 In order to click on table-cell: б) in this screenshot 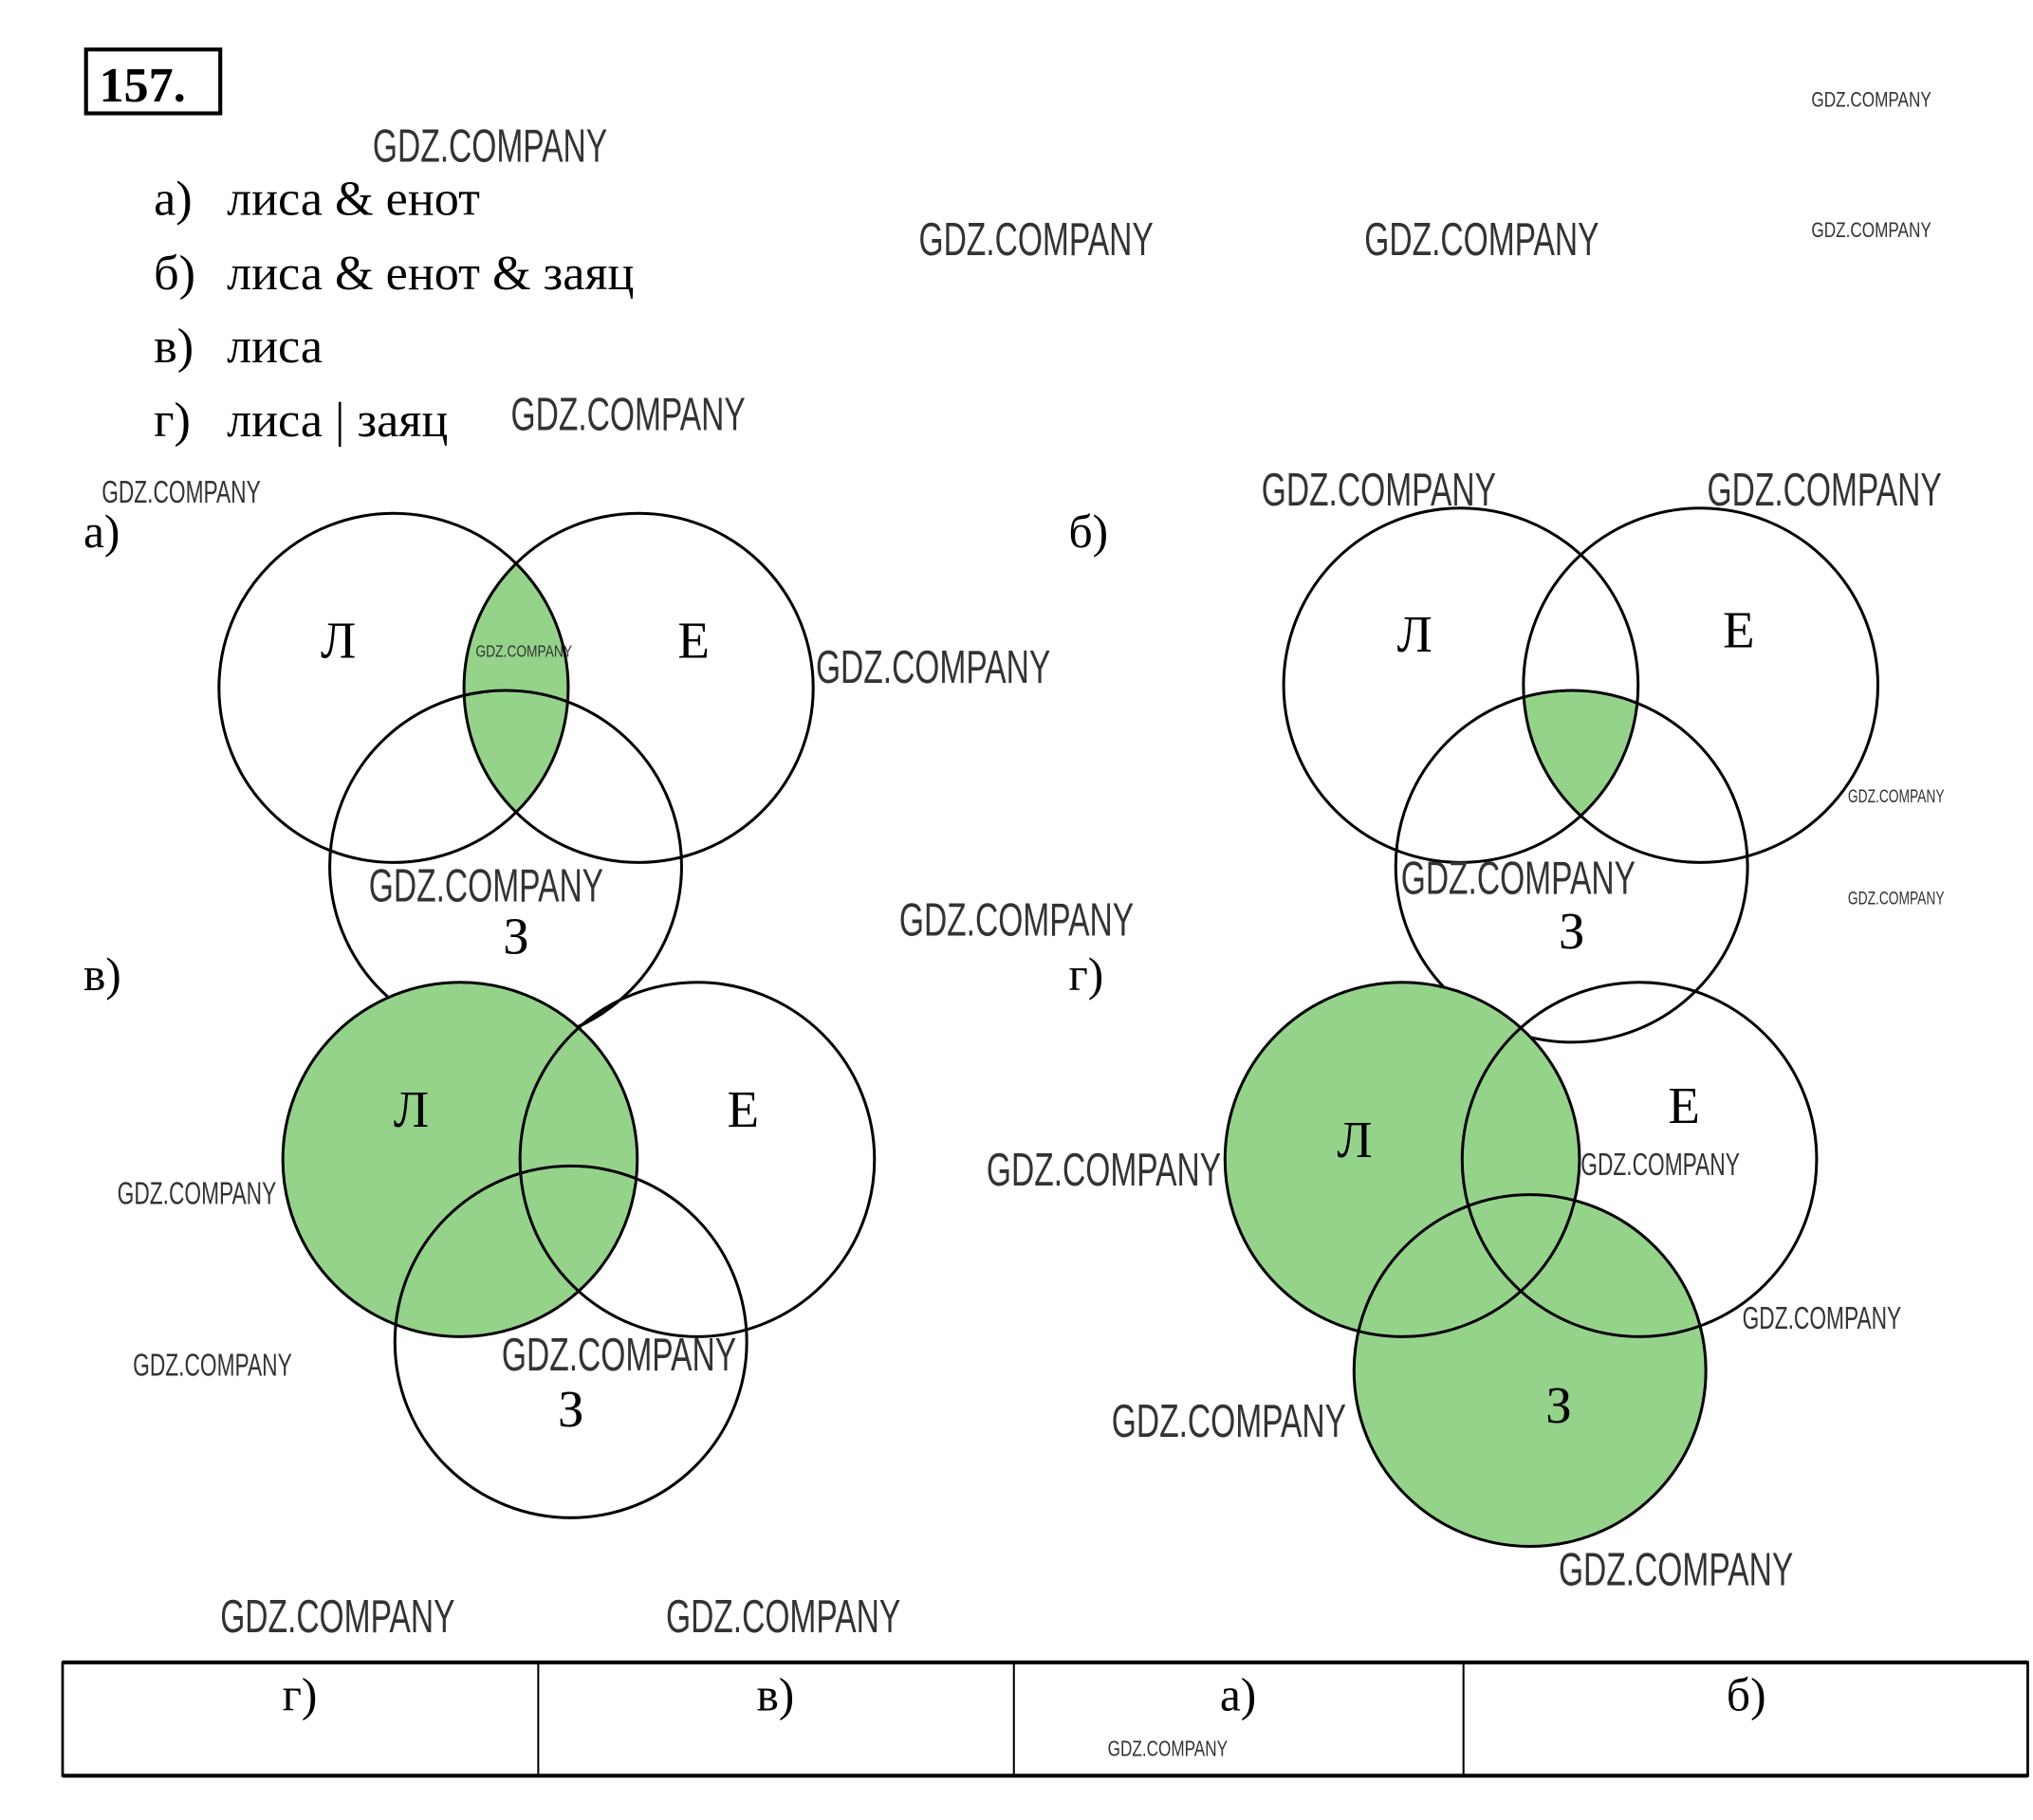, I will do `click(1747, 1695)`.